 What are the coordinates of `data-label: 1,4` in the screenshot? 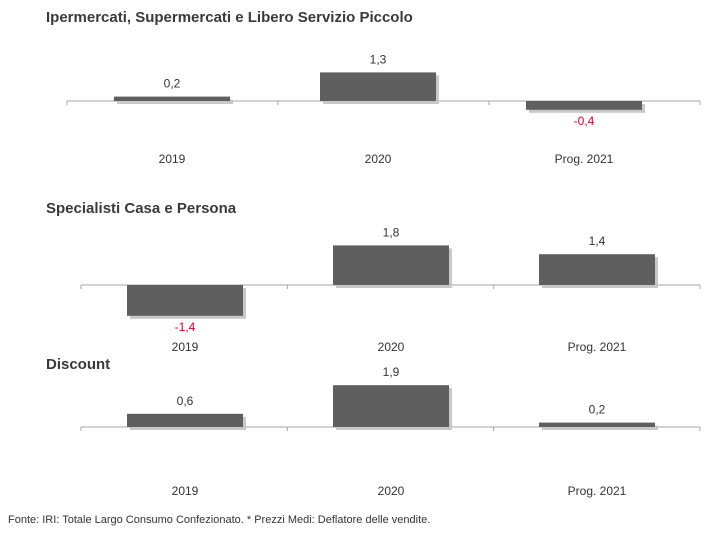 It's located at (597, 241).